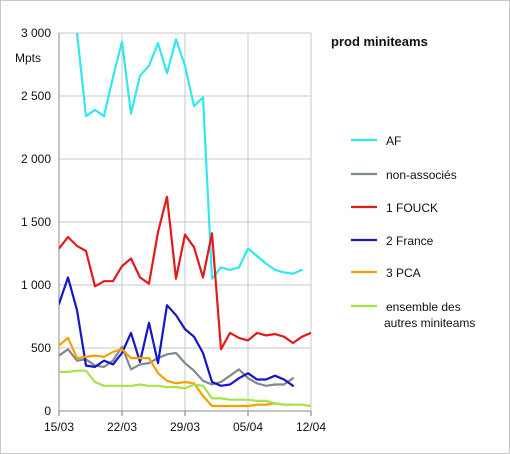  I want to click on legend-label: 1 FOUCK, so click(412, 208).